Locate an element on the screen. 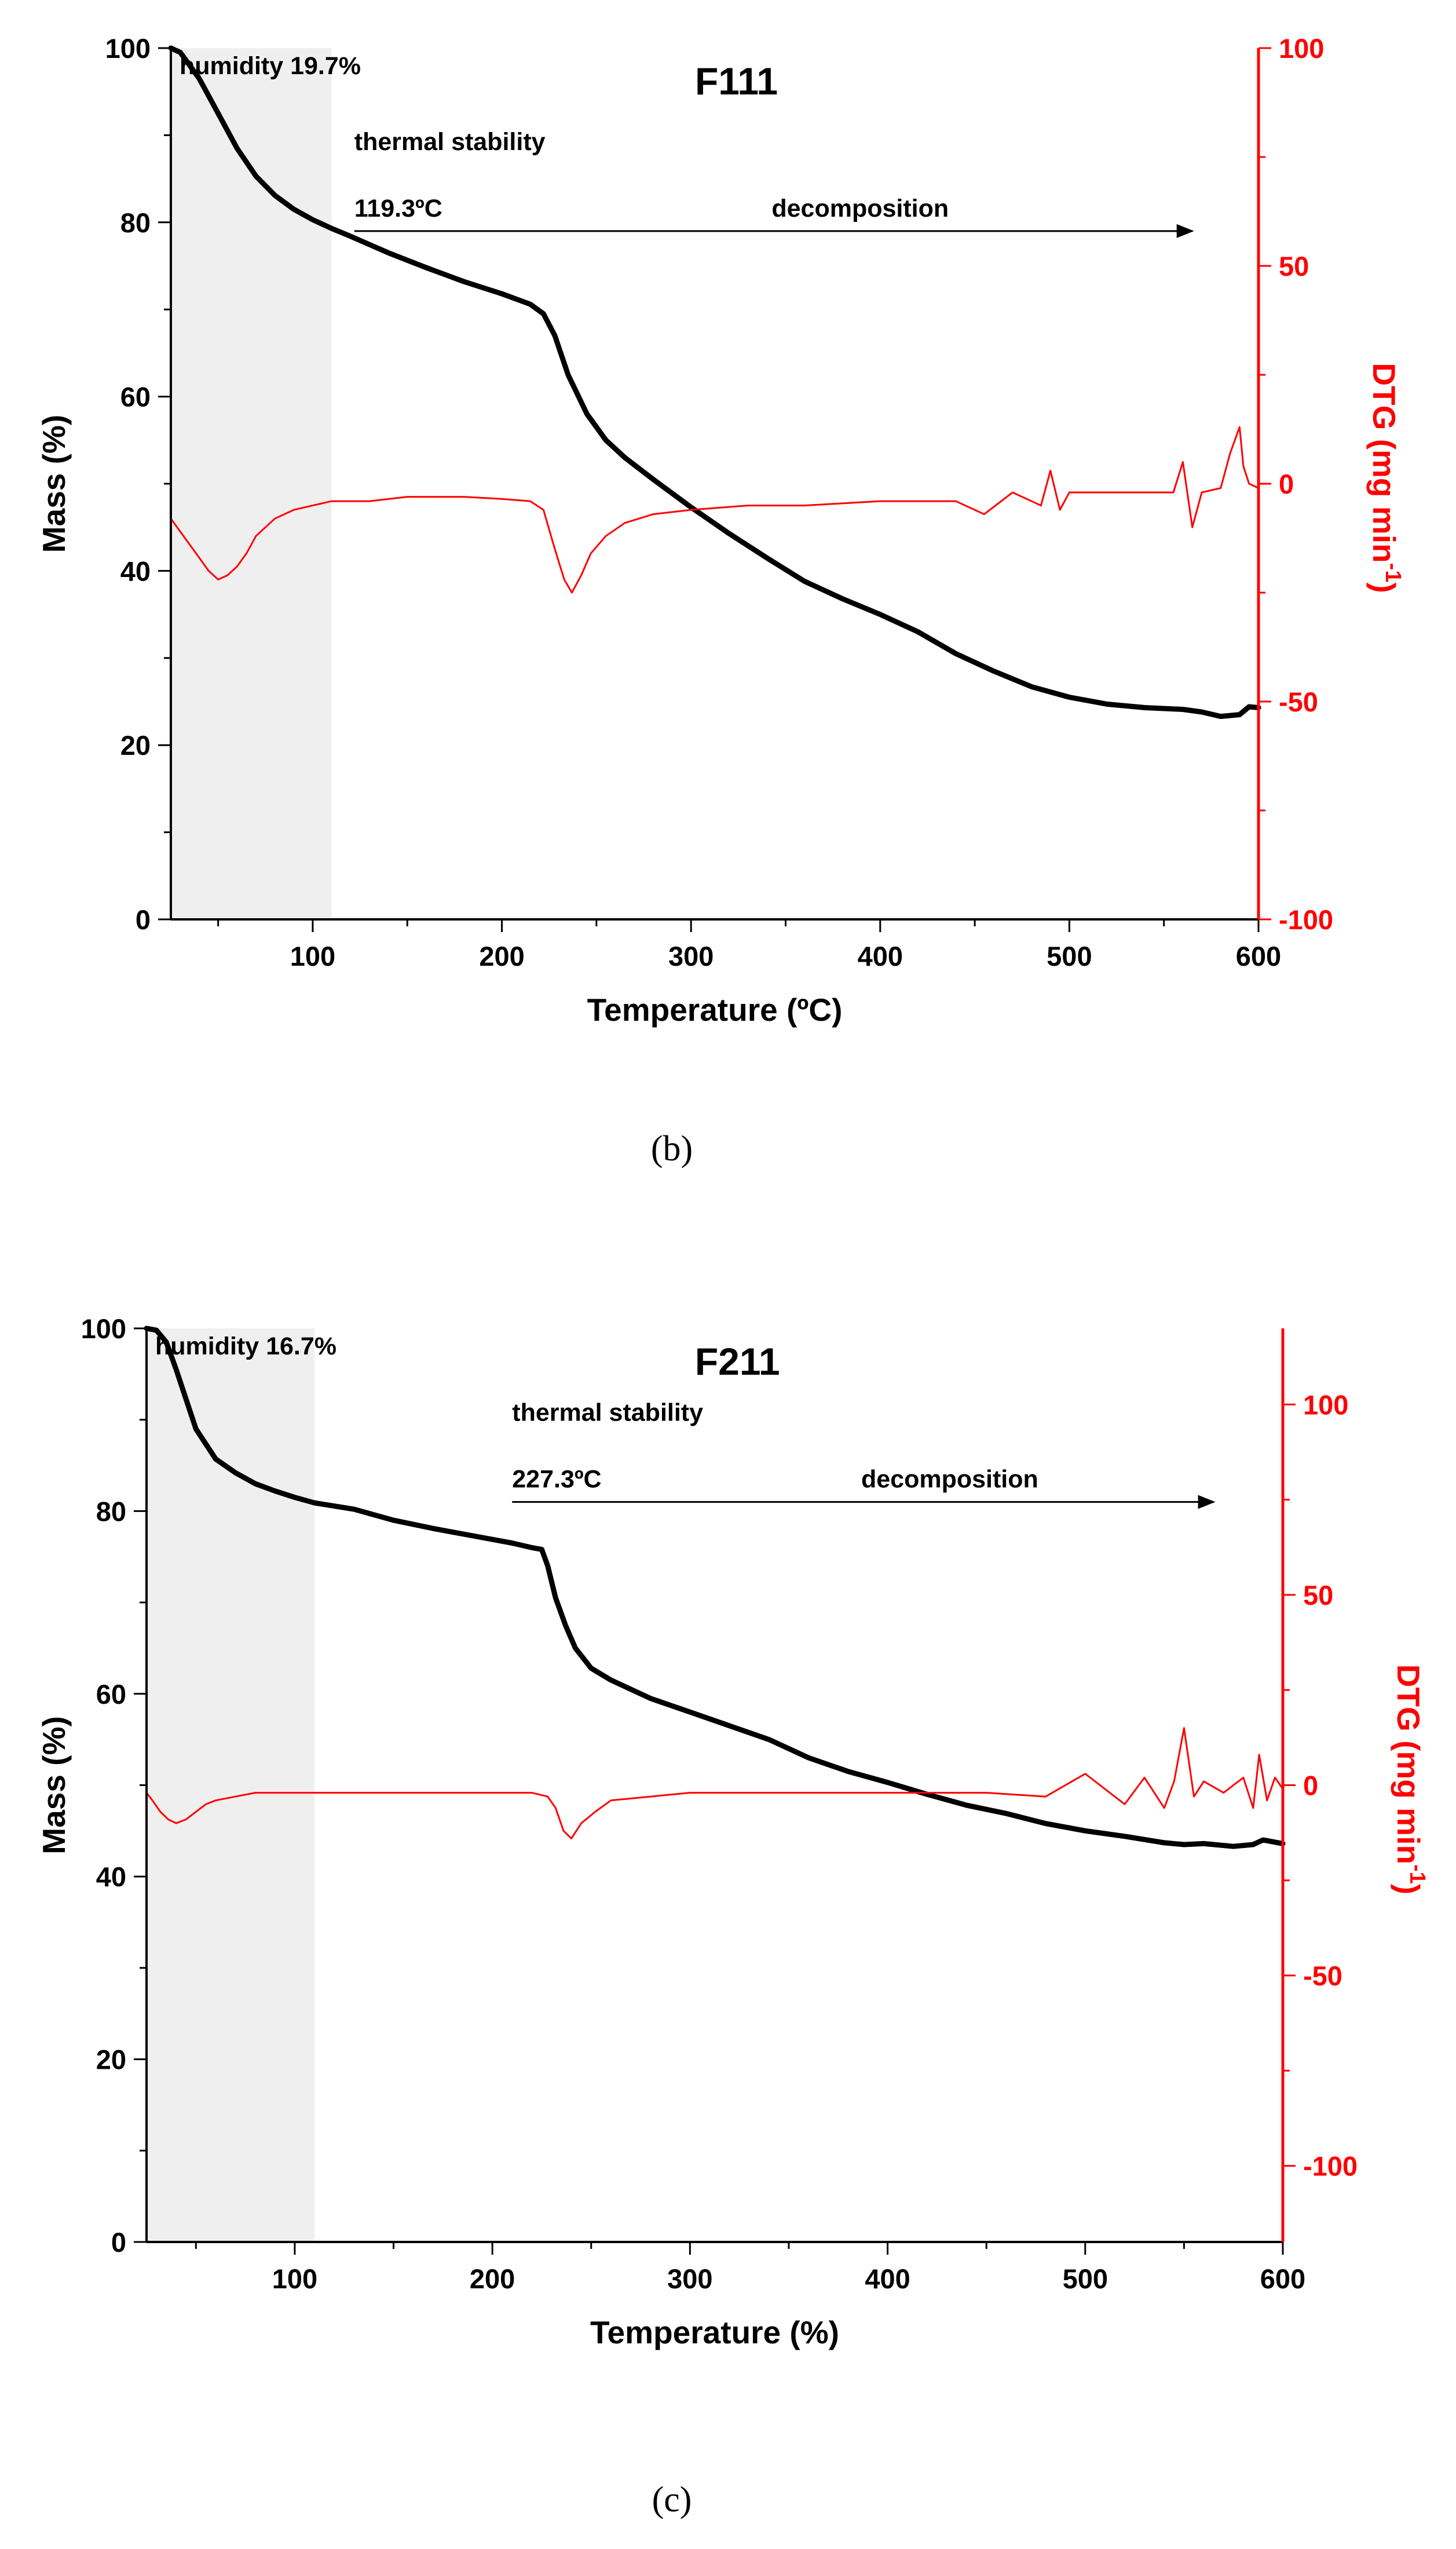 This screenshot has width=1456, height=2549. panel-b-humidity-label: humidity 19.7% is located at coordinates (270, 66).